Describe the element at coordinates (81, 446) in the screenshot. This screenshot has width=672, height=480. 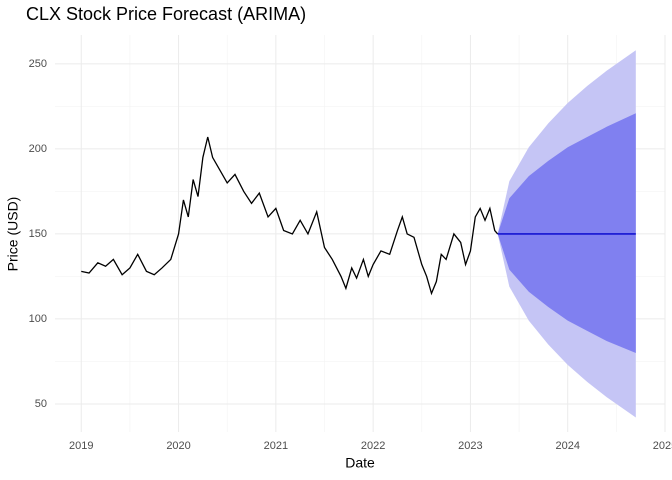
I see `x-tick-label: 2019` at that location.